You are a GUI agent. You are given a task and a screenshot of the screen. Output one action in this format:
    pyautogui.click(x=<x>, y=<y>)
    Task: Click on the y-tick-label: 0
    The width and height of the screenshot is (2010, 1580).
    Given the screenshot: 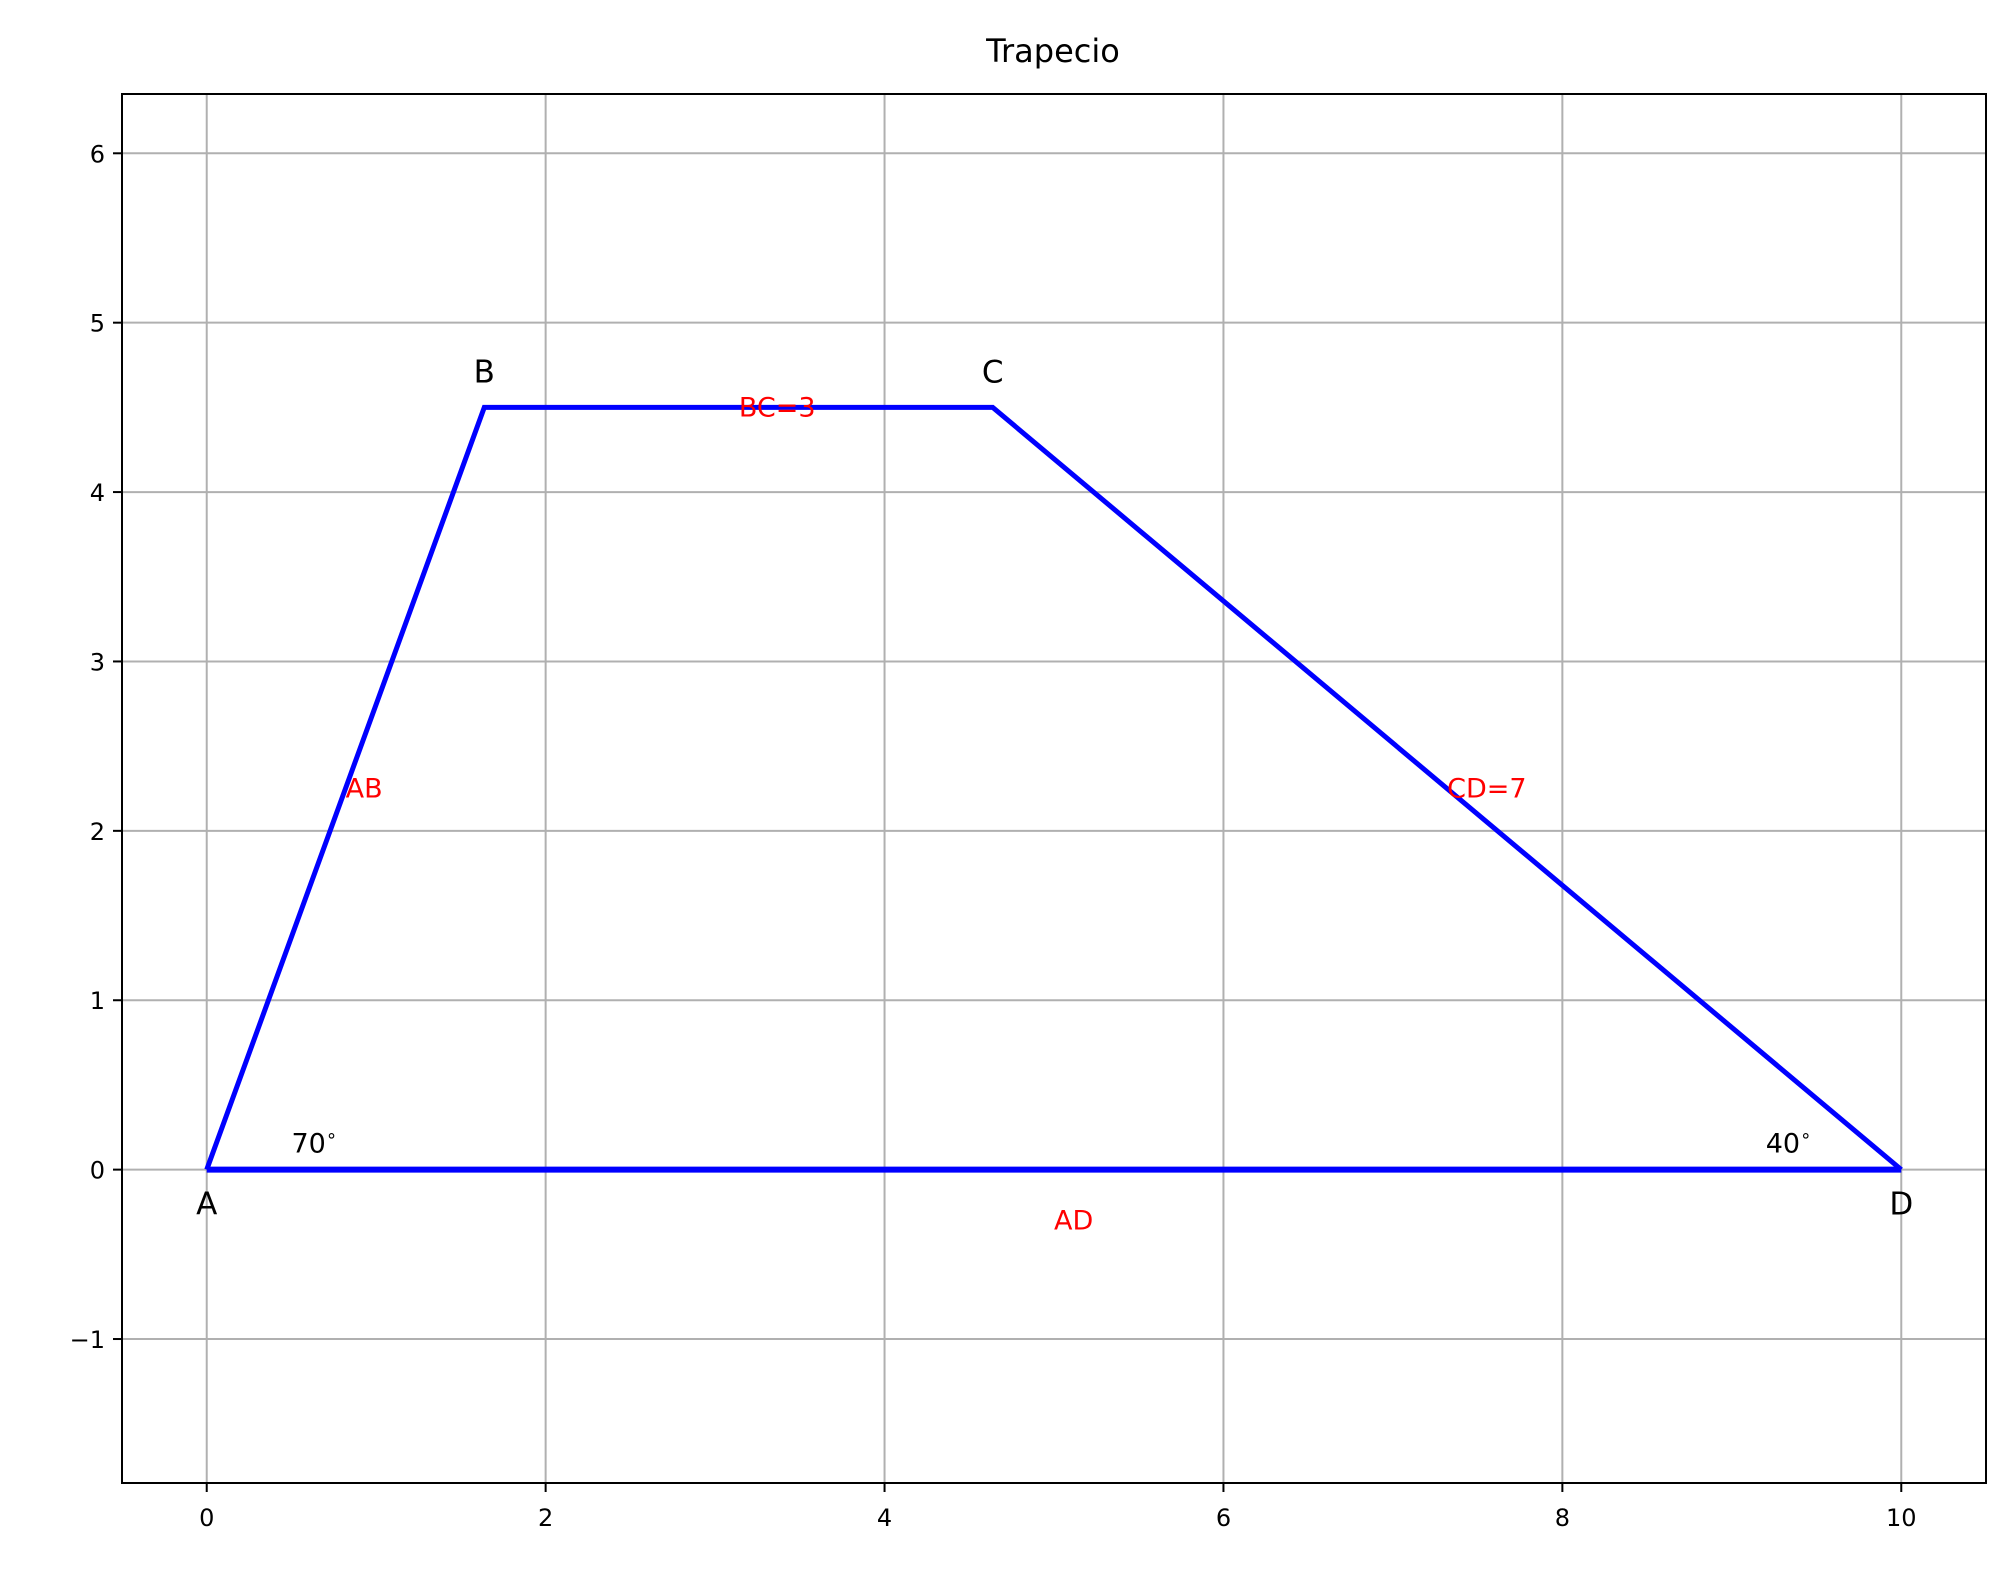 What is the action you would take?
    pyautogui.click(x=97, y=1171)
    